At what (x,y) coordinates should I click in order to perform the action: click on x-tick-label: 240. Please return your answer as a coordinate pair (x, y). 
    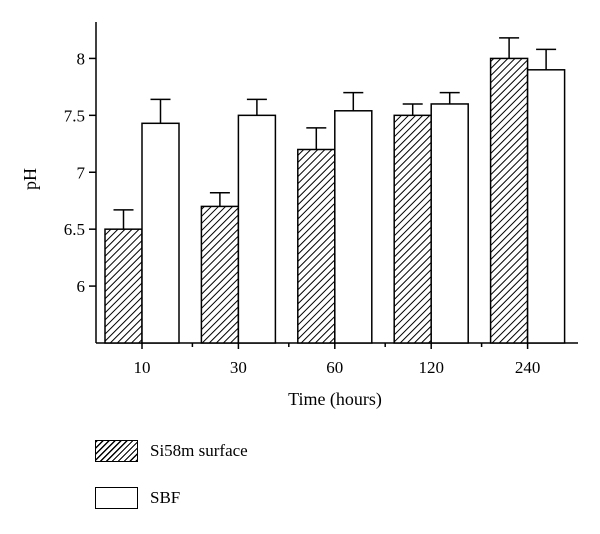
    Looking at the image, I should click on (528, 367).